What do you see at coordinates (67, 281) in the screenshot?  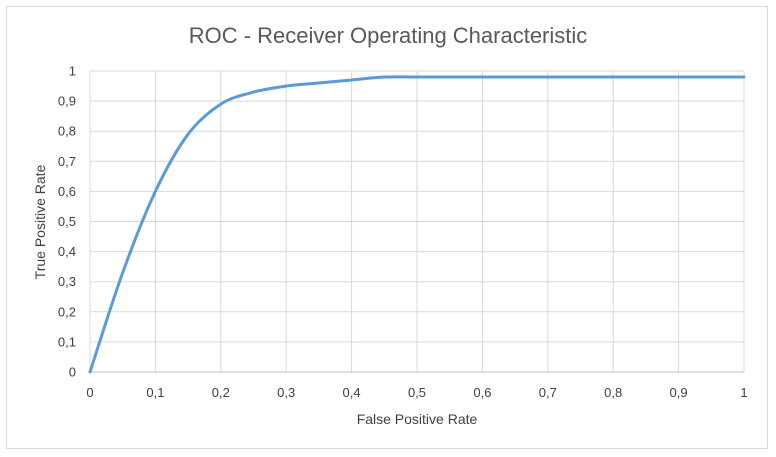 I see `y-tick-label: 0,3` at bounding box center [67, 281].